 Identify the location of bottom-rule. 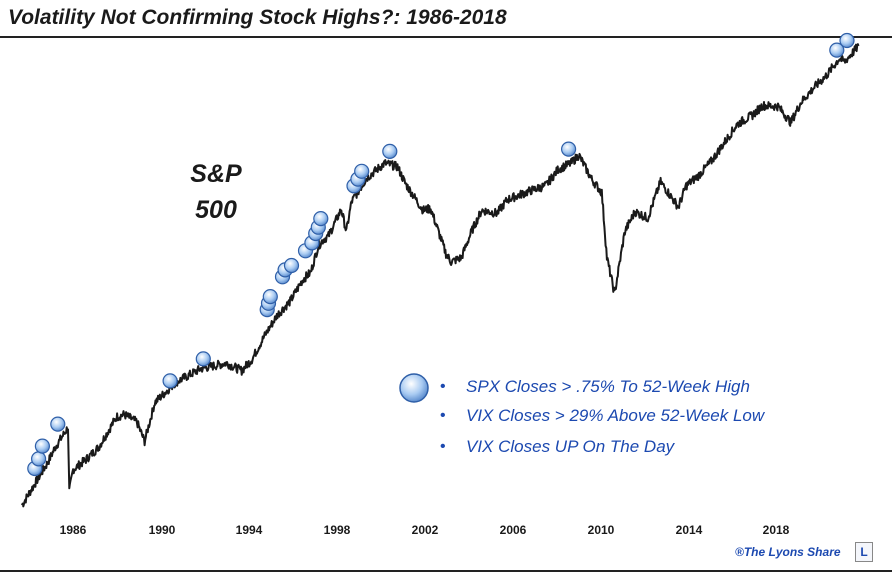
(446, 571).